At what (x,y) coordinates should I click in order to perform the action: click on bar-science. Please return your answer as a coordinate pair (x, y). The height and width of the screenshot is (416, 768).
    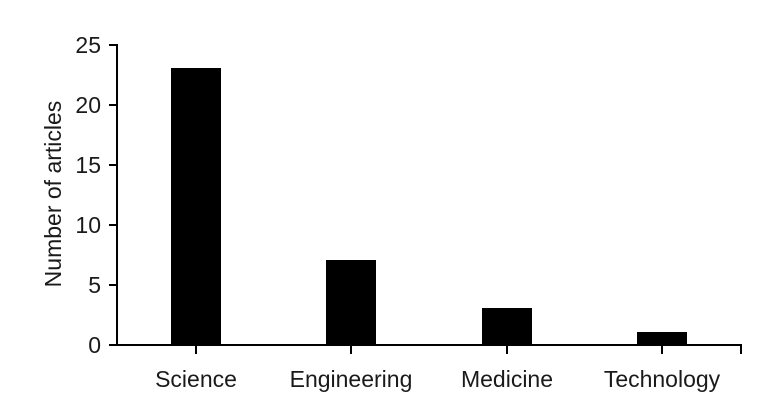
    Looking at the image, I should click on (196, 206).